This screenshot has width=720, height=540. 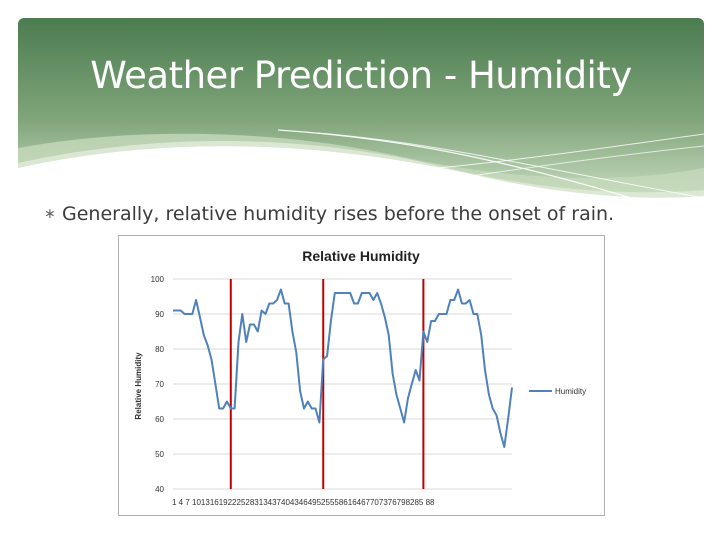 What do you see at coordinates (159, 419) in the screenshot?
I see `y-tick-label: 60` at bounding box center [159, 419].